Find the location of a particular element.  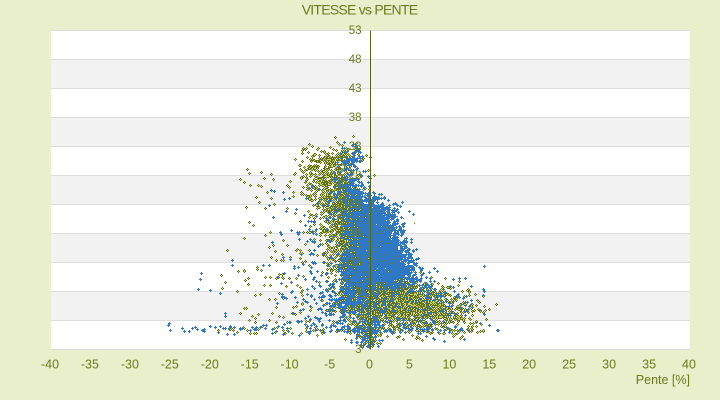

svg-text: 48 is located at coordinates (355, 60).